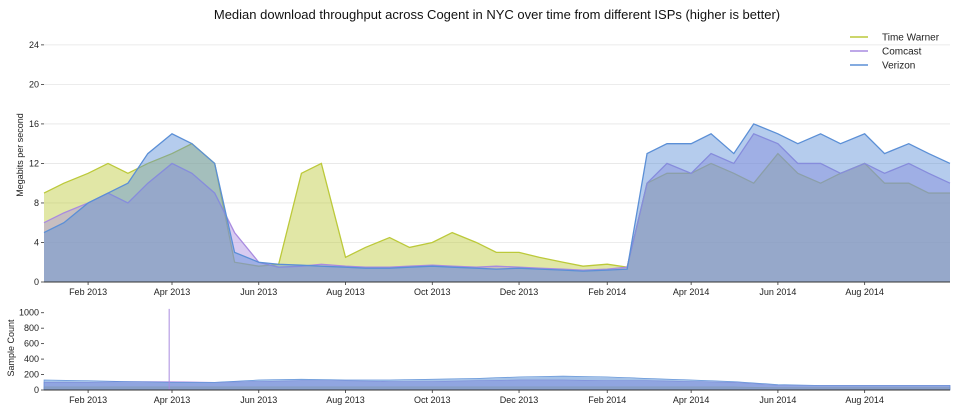  Describe the element at coordinates (88, 292) in the screenshot. I see `x-tick-label-0-0: Feb 2013` at that location.